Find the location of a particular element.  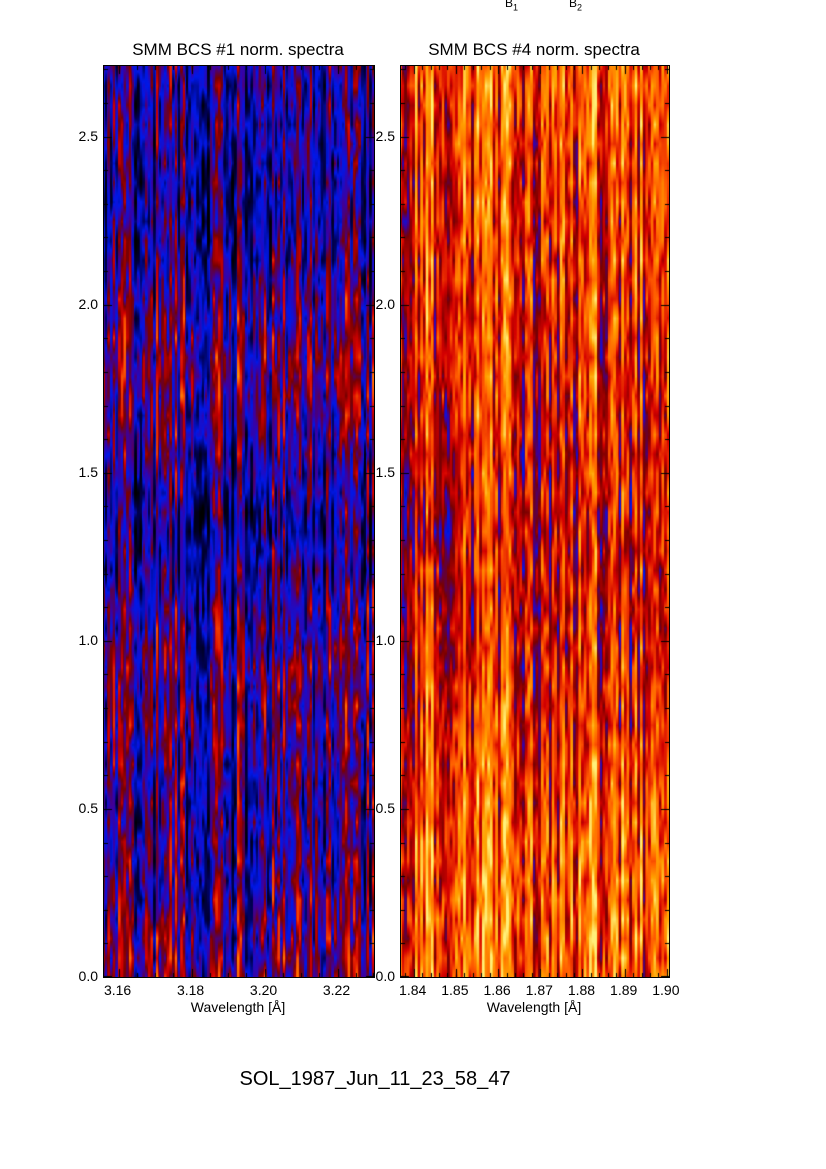

x-tick-label: 3.22 is located at coordinates (336, 990).